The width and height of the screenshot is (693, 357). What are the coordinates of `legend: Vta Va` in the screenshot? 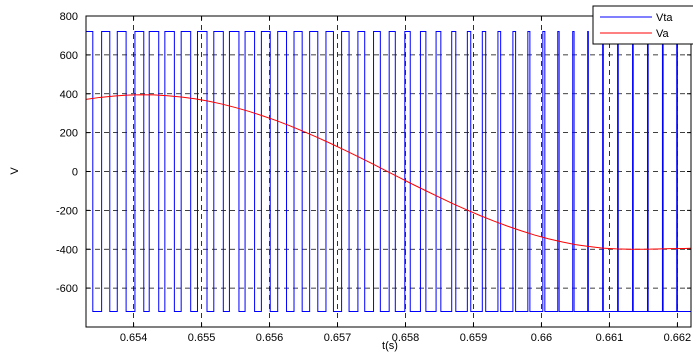 It's located at (642, 25).